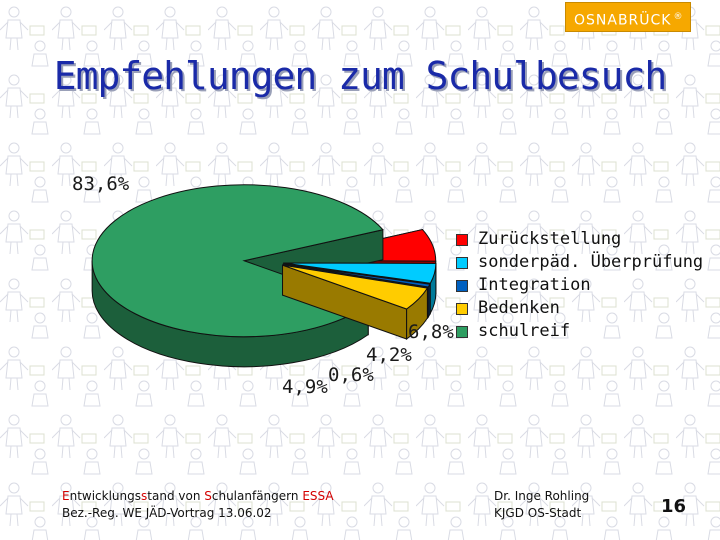 Image resolution: width=720 pixels, height=540 pixels. Describe the element at coordinates (144, 496) in the screenshot. I see `footer-part-2: s` at that location.